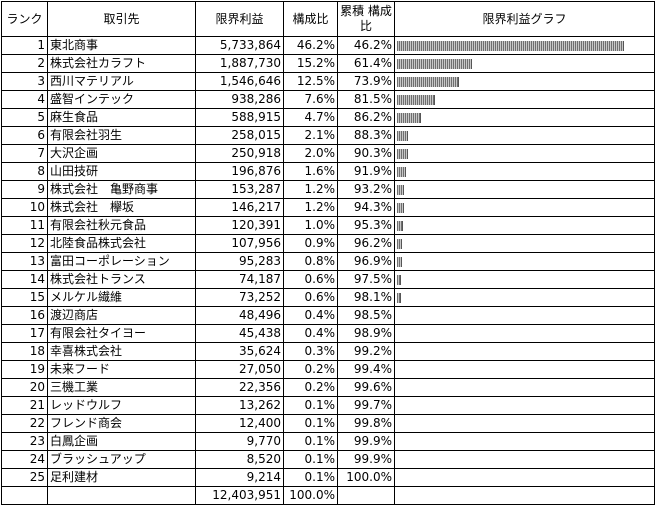 The image size is (656, 508). What do you see at coordinates (239, 279) in the screenshot?
I see `profit-cell: 74,187` at bounding box center [239, 279].